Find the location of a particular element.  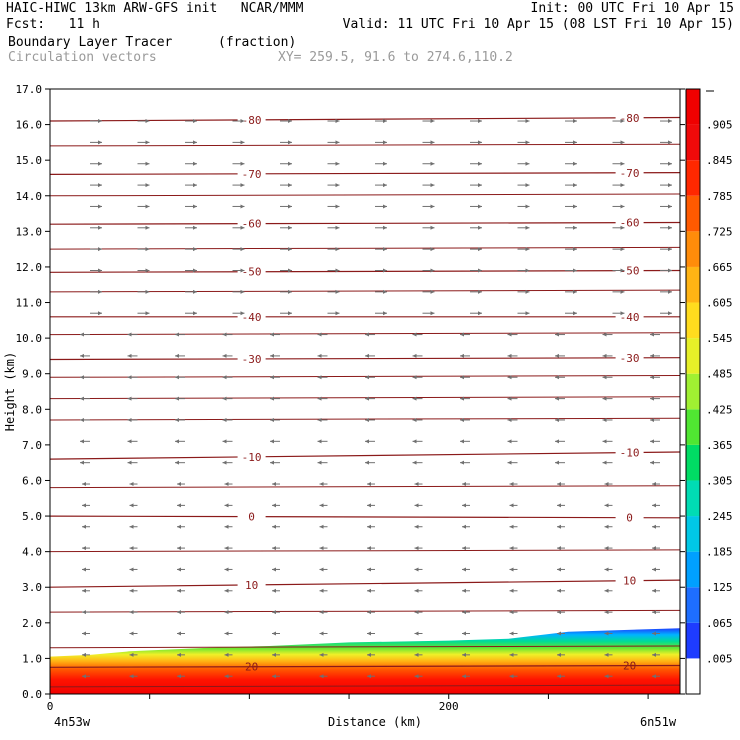

colorbar-label: .905 is located at coordinates (719, 125).